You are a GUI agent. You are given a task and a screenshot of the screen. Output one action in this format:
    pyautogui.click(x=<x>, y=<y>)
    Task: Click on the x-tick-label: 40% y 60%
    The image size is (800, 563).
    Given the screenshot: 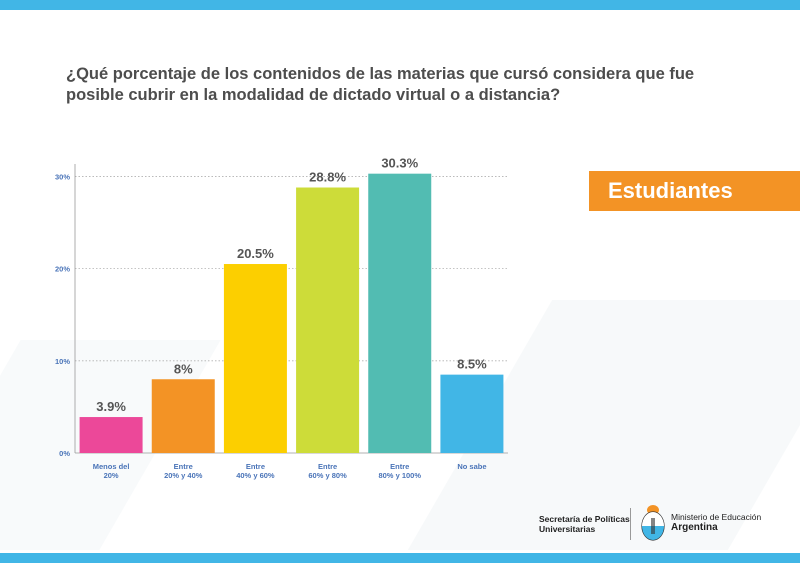 What is the action you would take?
    pyautogui.click(x=255, y=475)
    